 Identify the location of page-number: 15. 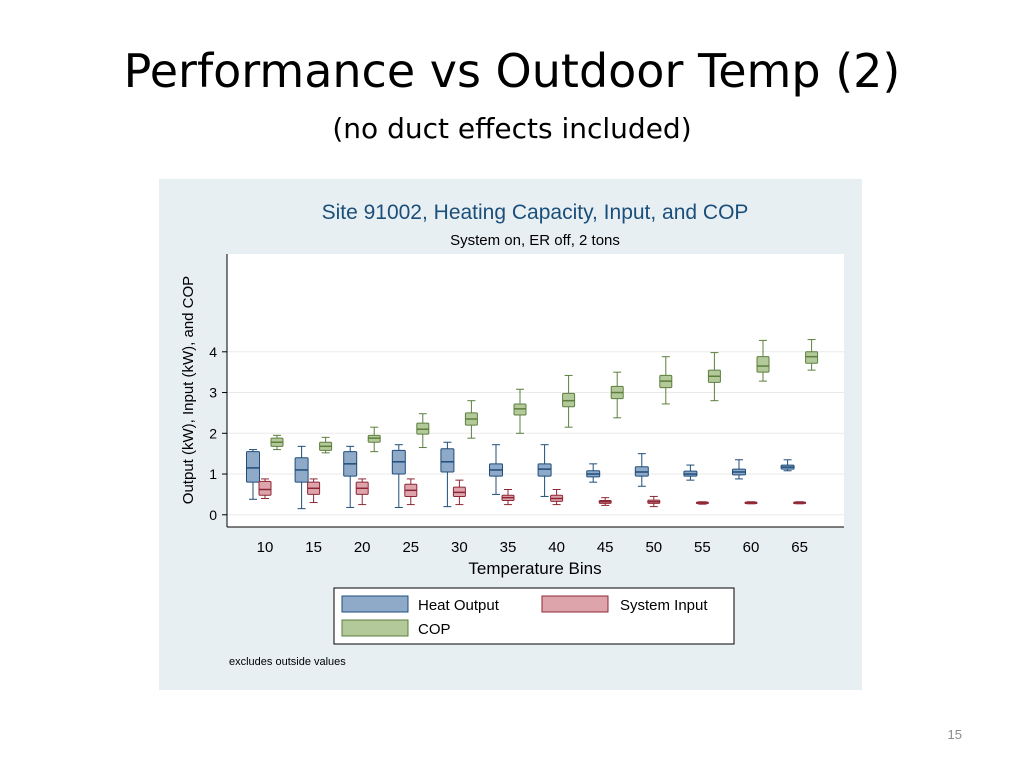
(954, 734).